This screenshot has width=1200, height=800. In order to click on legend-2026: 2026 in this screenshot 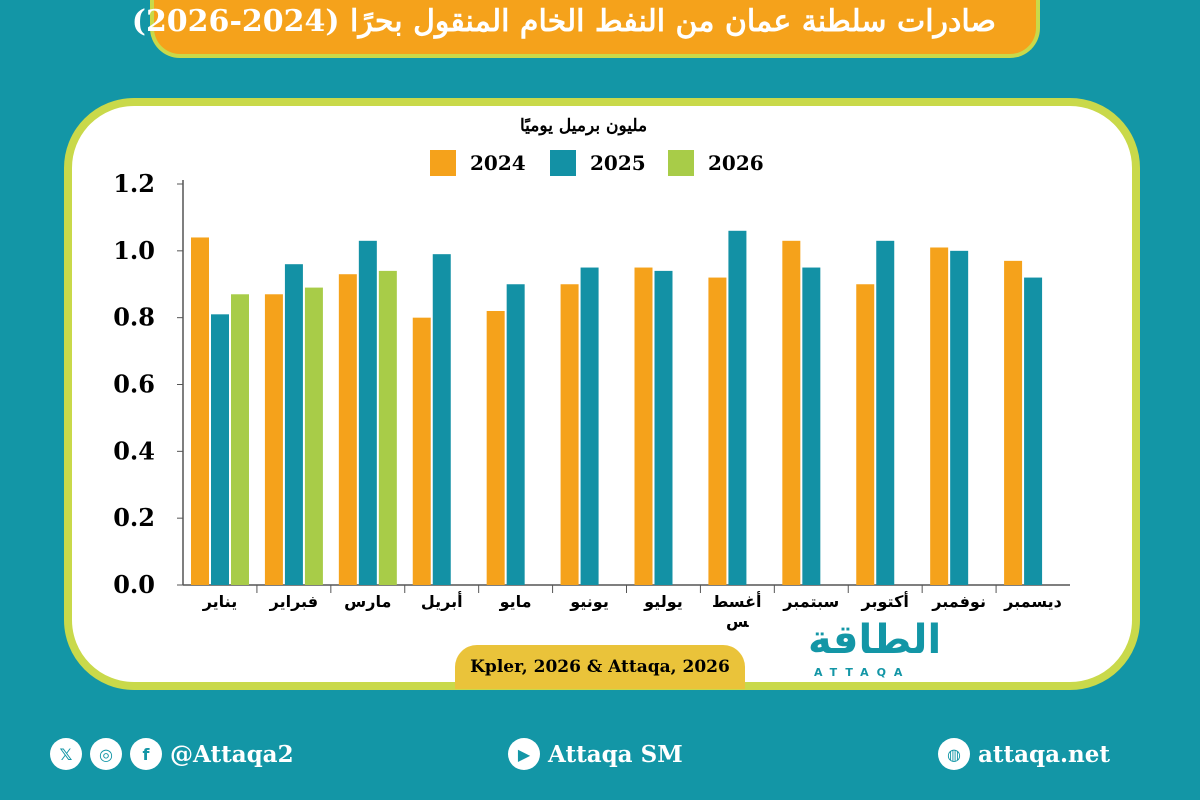, I will do `click(716, 163)`.